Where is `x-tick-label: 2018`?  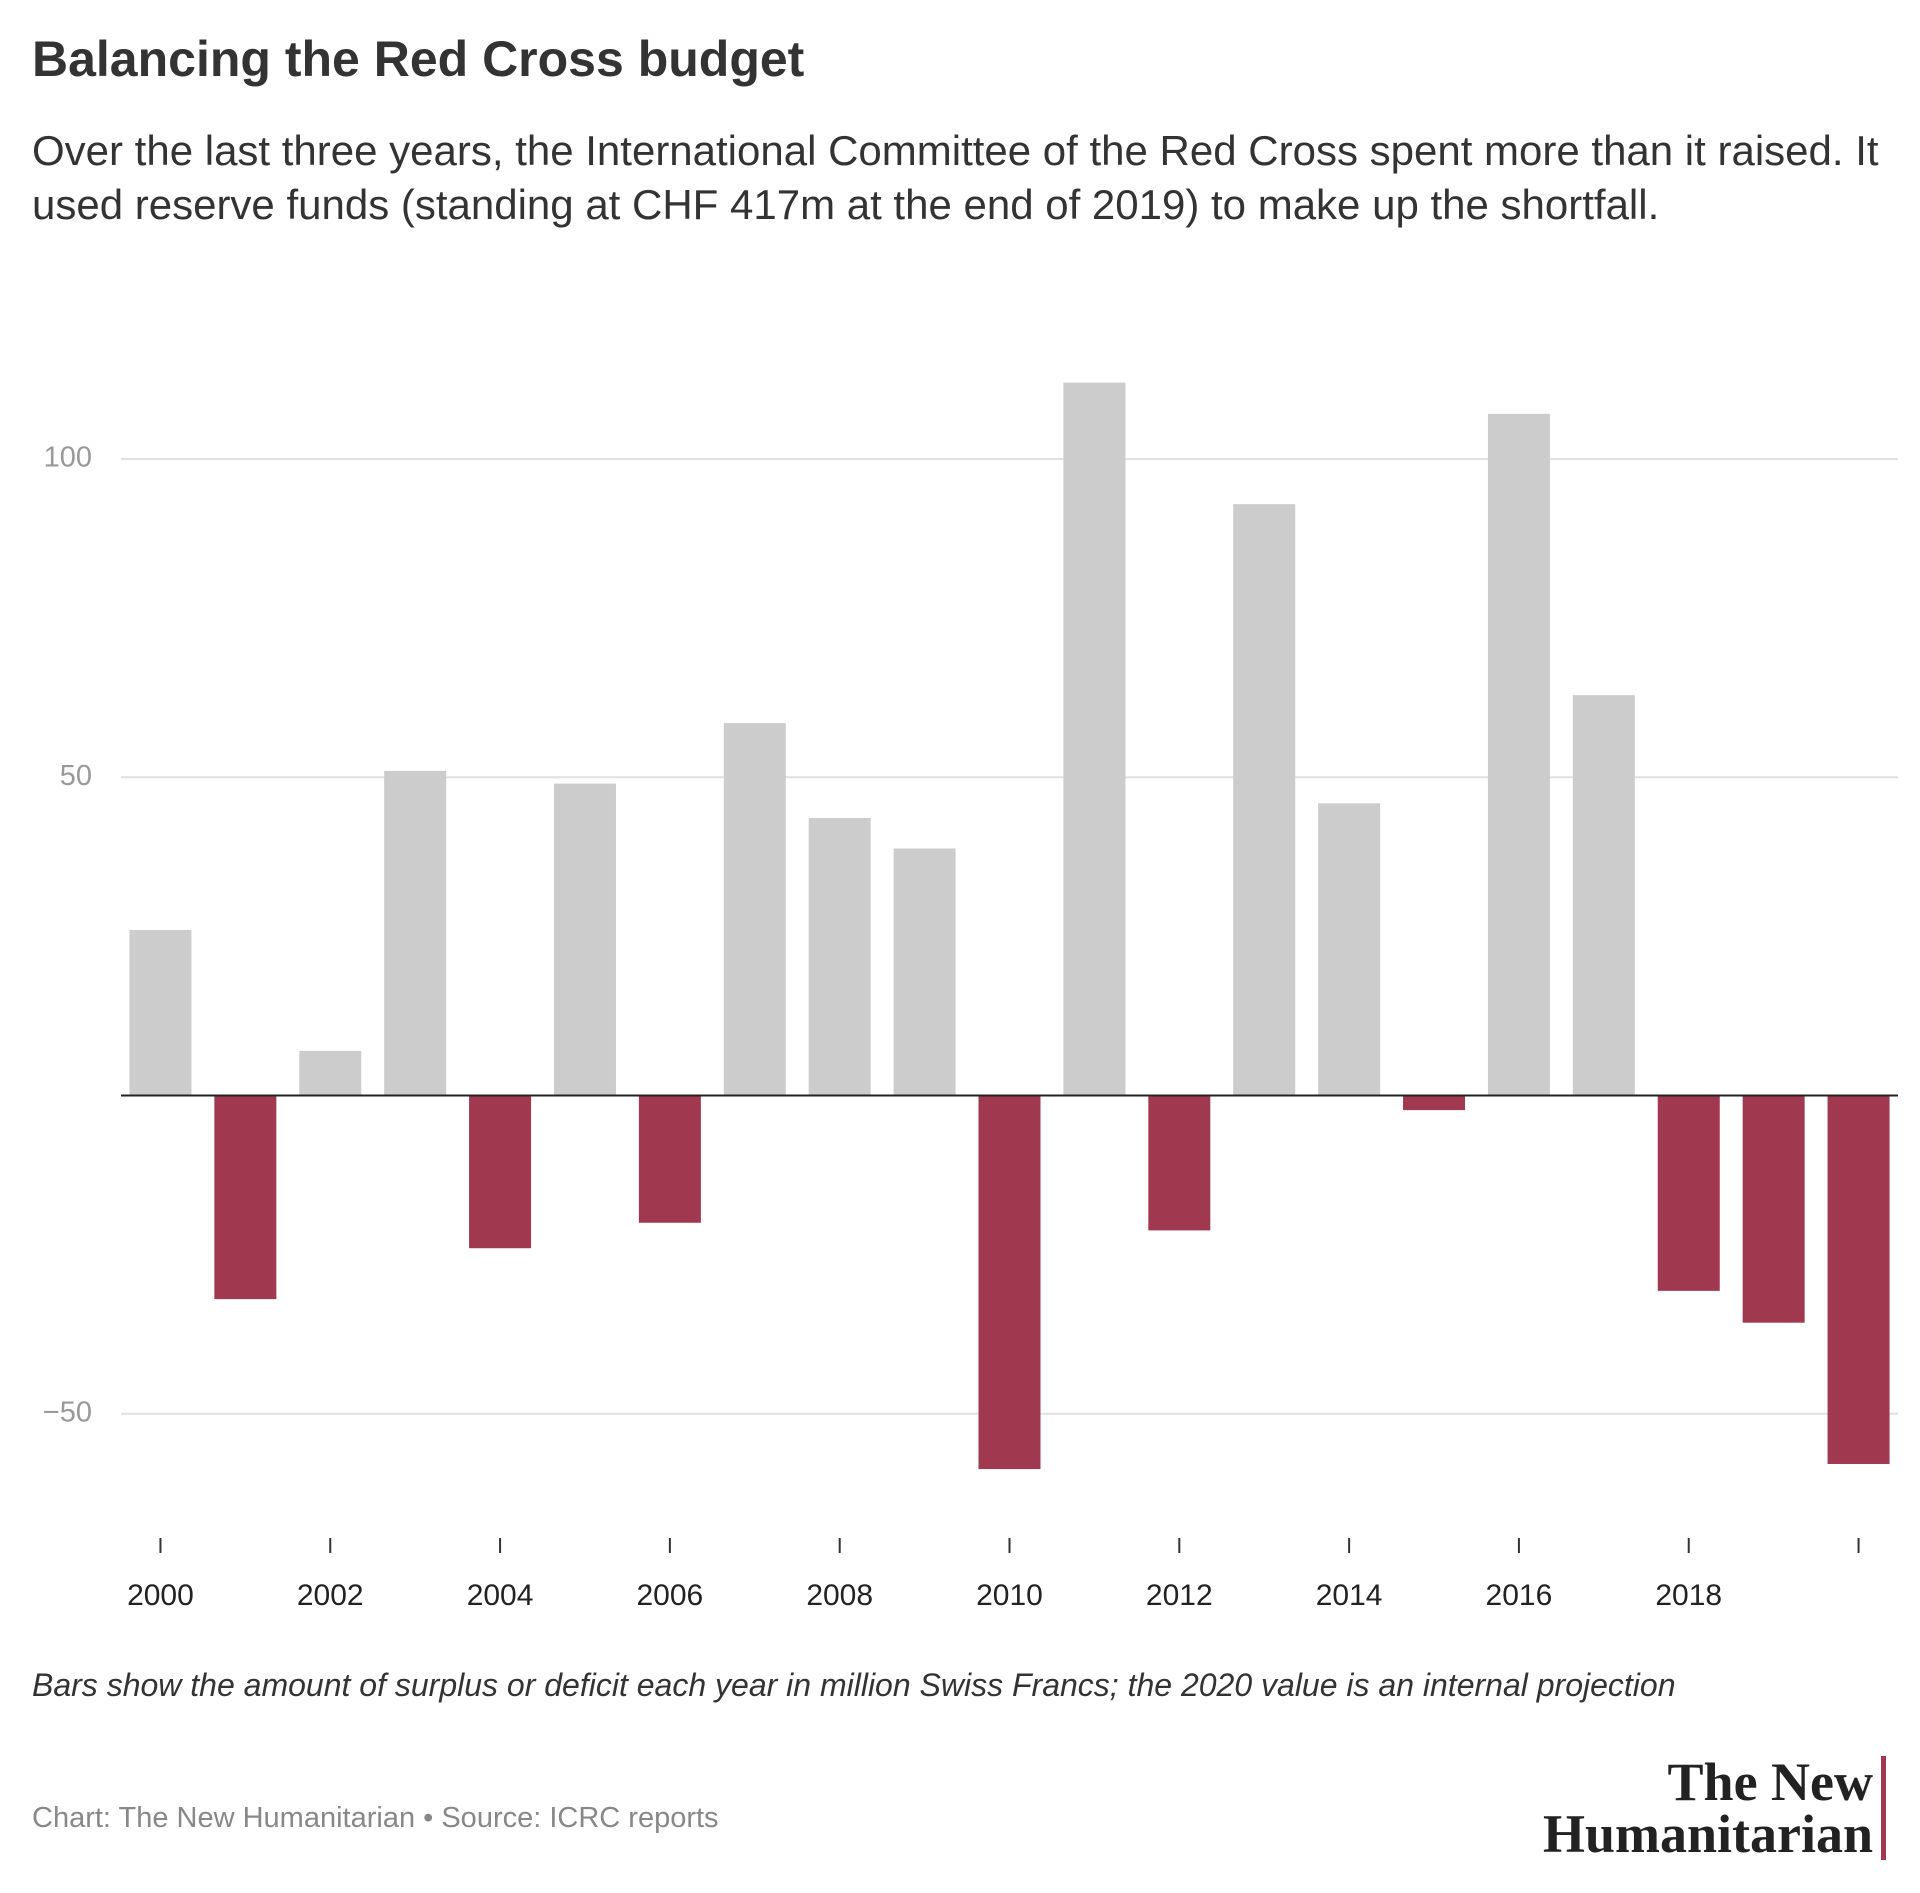
x-tick-label: 2018 is located at coordinates (1688, 1595).